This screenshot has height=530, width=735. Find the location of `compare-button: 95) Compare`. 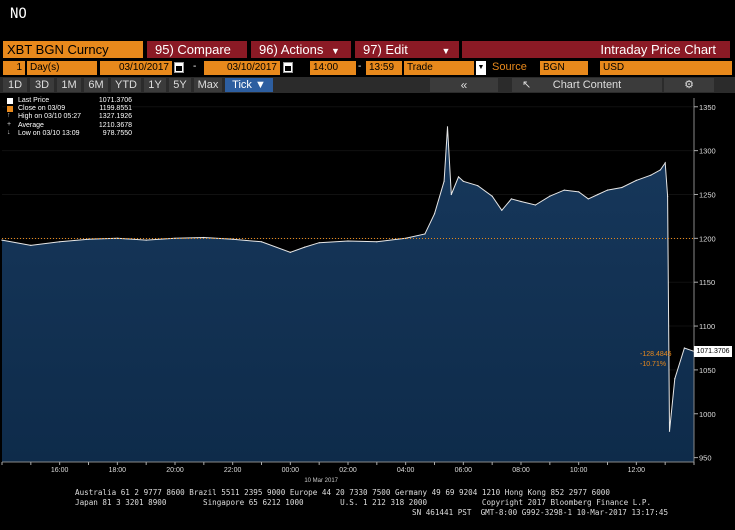

compare-button: 95) Compare is located at coordinates (197, 49).